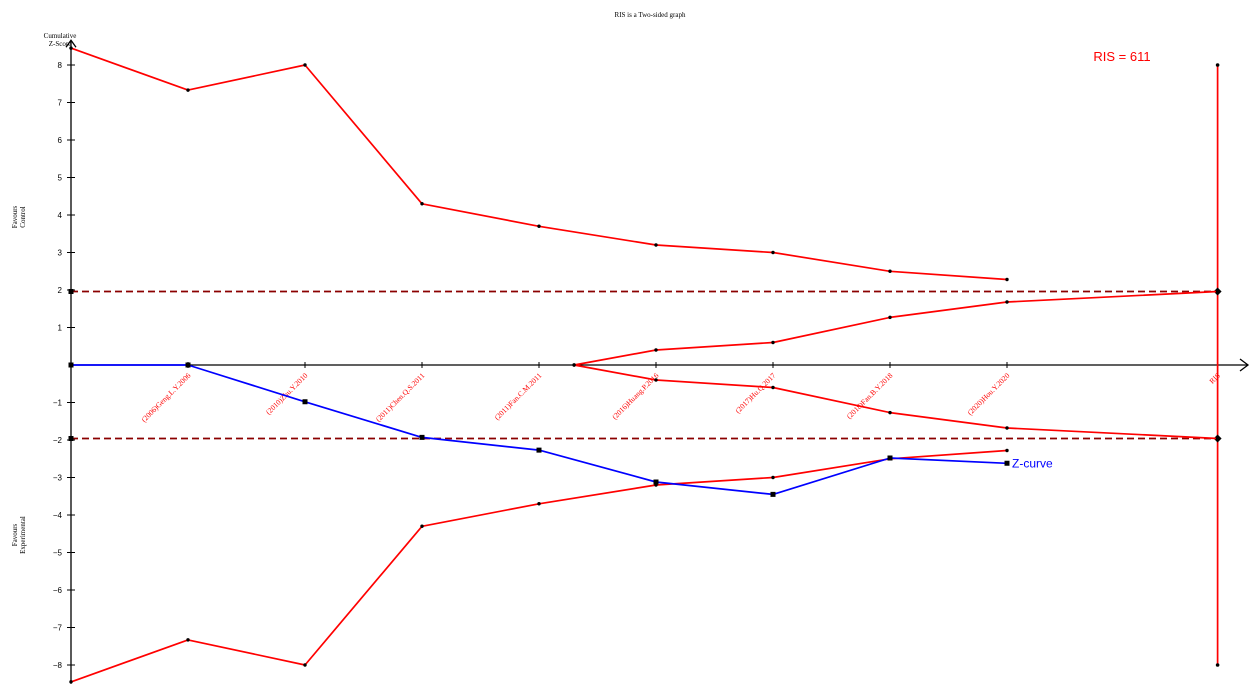 This screenshot has width=1254, height=686. Describe the element at coordinates (1214, 378) in the screenshot. I see `x-tick-label: RIS` at that location.